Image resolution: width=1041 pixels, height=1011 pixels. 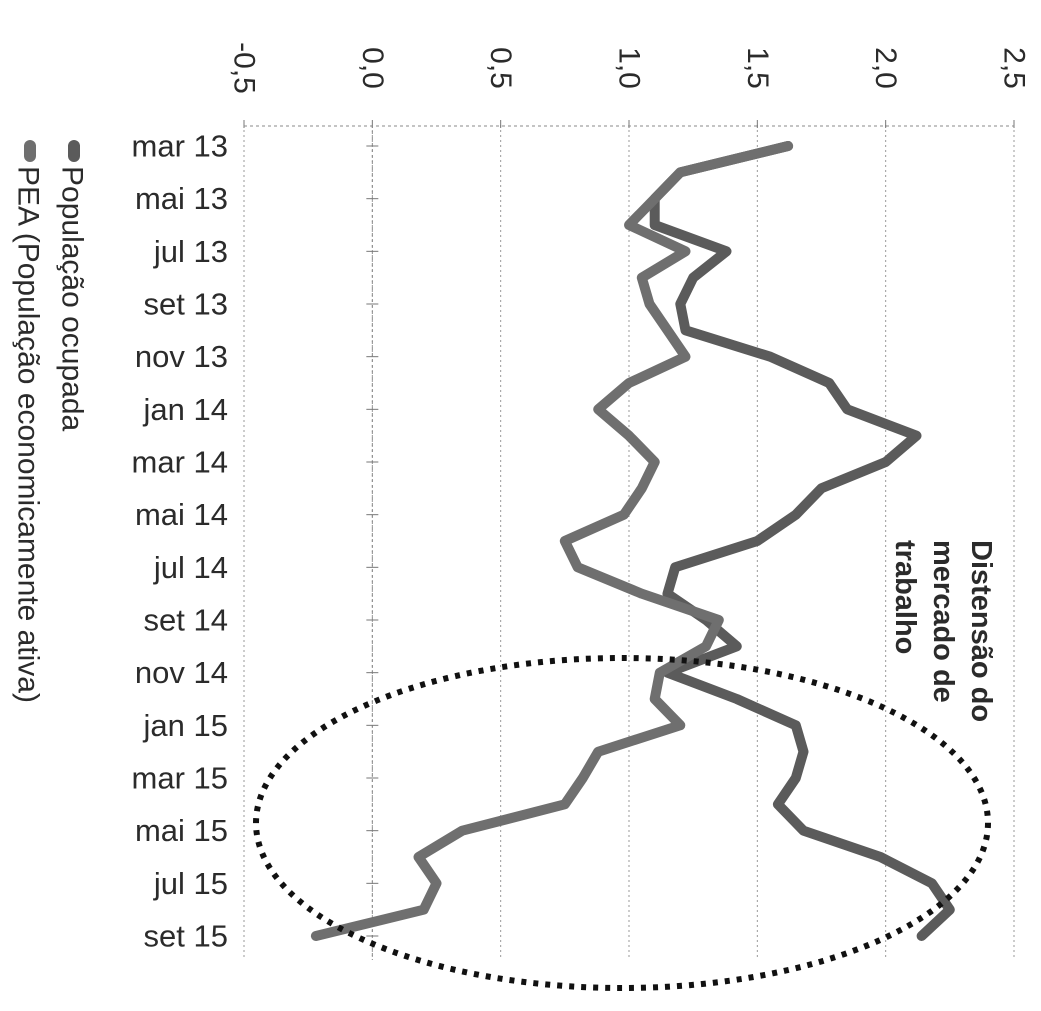 I want to click on time-label: mai 14, so click(x=181, y=514).